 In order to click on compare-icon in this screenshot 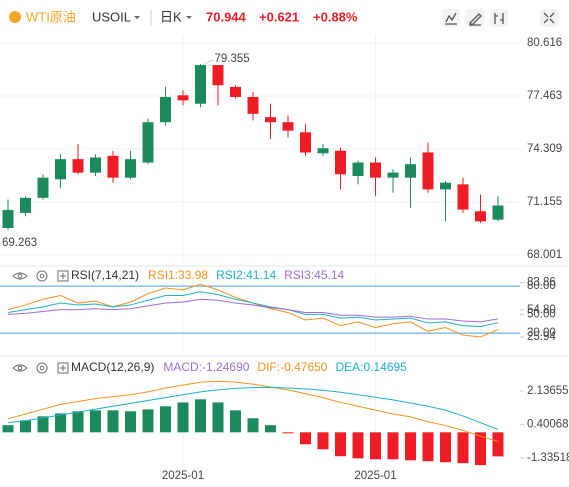, I will do `click(499, 18)`.